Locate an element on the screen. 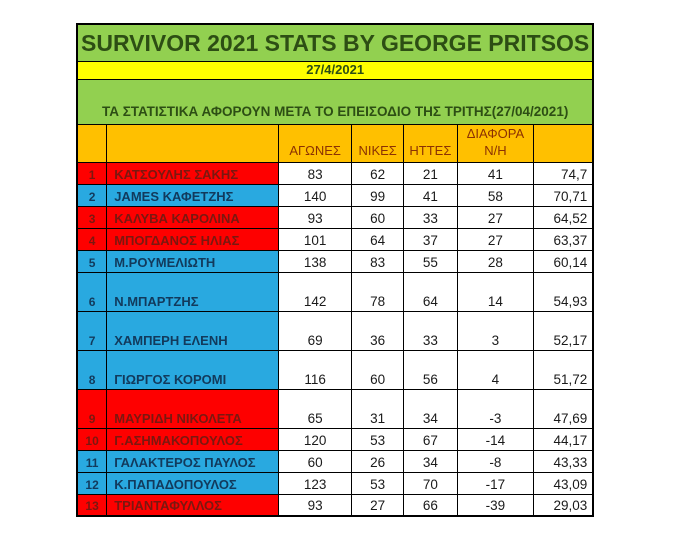 This screenshot has width=674, height=534. rank-cell: 11 is located at coordinates (92, 461).